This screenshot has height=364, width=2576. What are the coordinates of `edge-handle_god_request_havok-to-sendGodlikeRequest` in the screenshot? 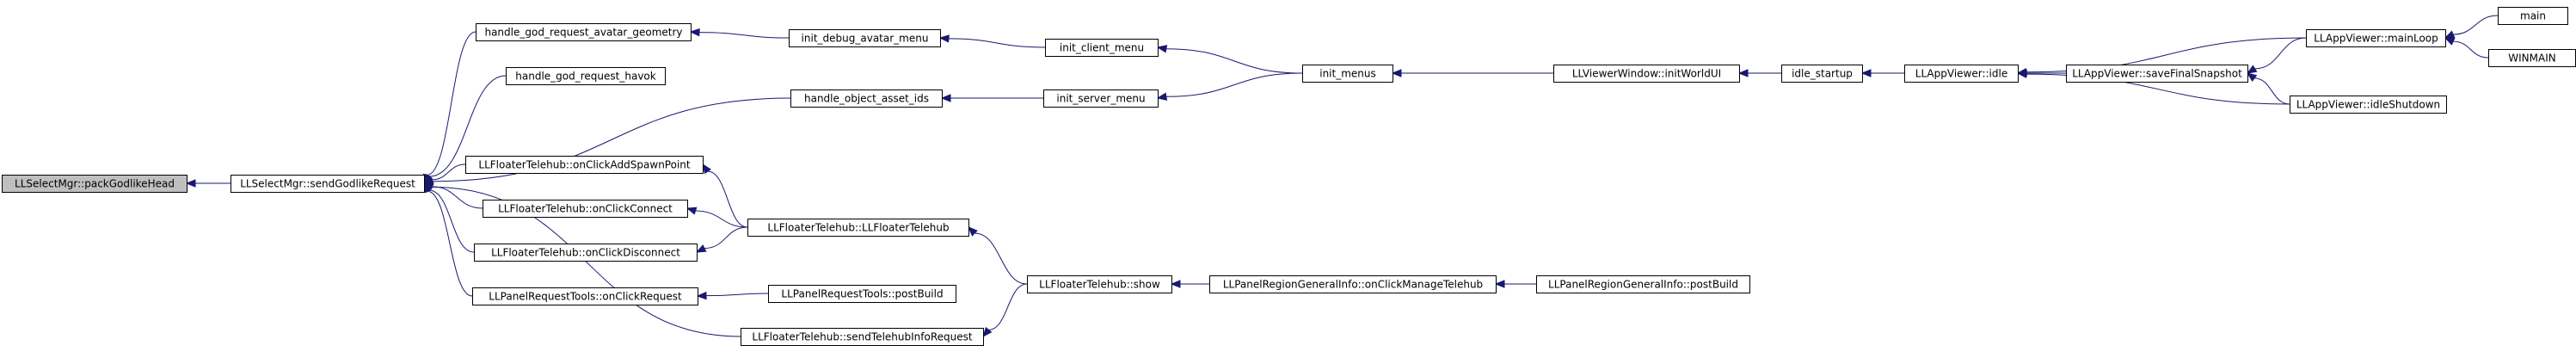 It's located at (468, 126).